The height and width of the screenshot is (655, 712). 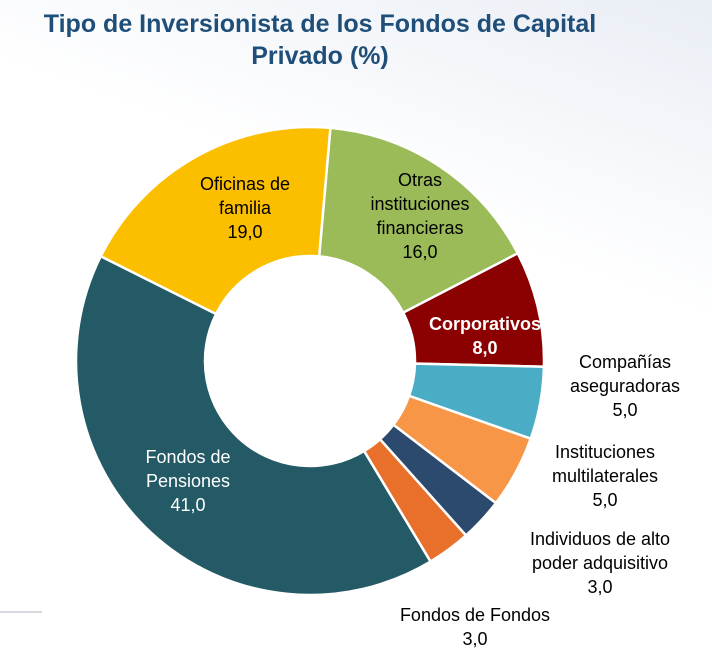 I want to click on data-label: Fondos de Pensiones 41,0, so click(x=188, y=481).